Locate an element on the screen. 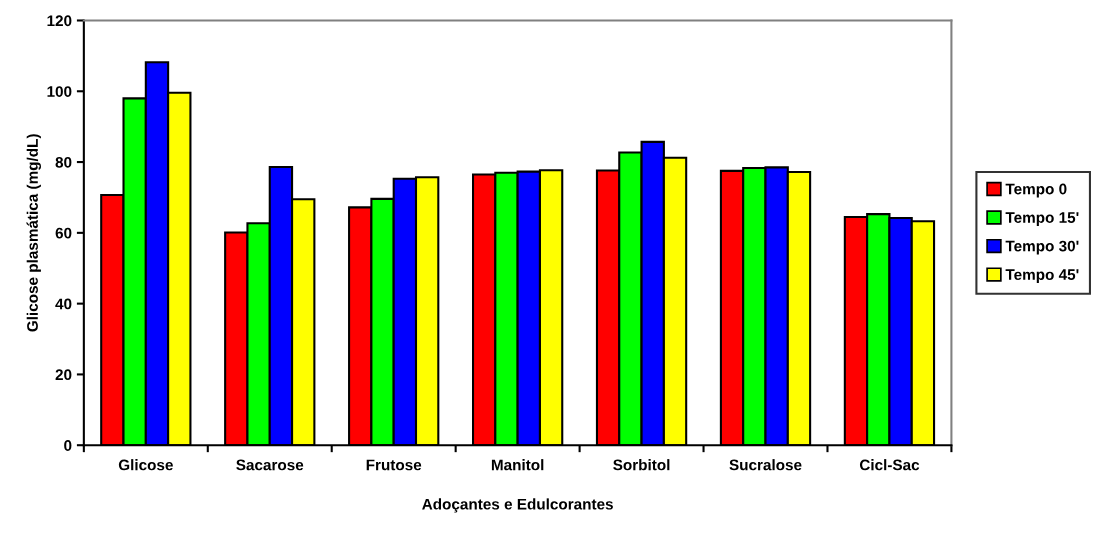 The image size is (1118, 539). y-tick-label: 40 is located at coordinates (63, 304).